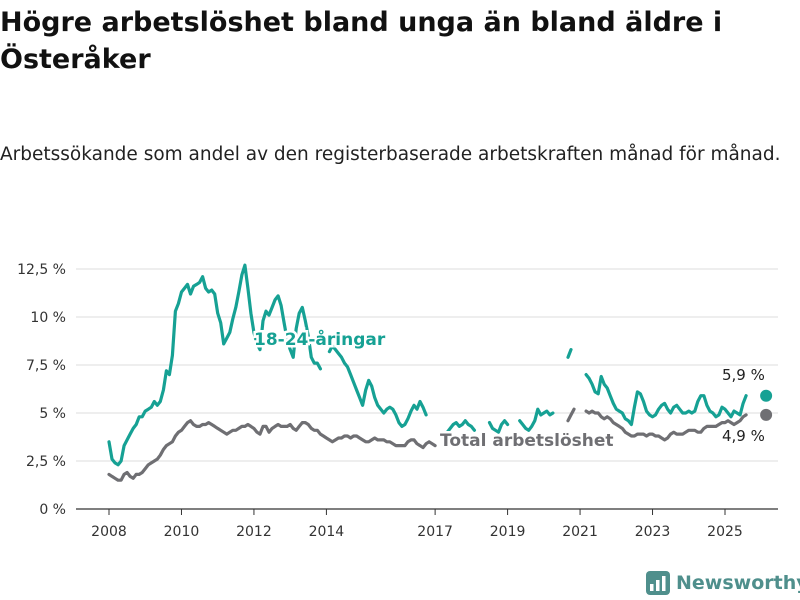  What do you see at coordinates (109, 532) in the screenshot?
I see `x-tick-label: 2008` at bounding box center [109, 532].